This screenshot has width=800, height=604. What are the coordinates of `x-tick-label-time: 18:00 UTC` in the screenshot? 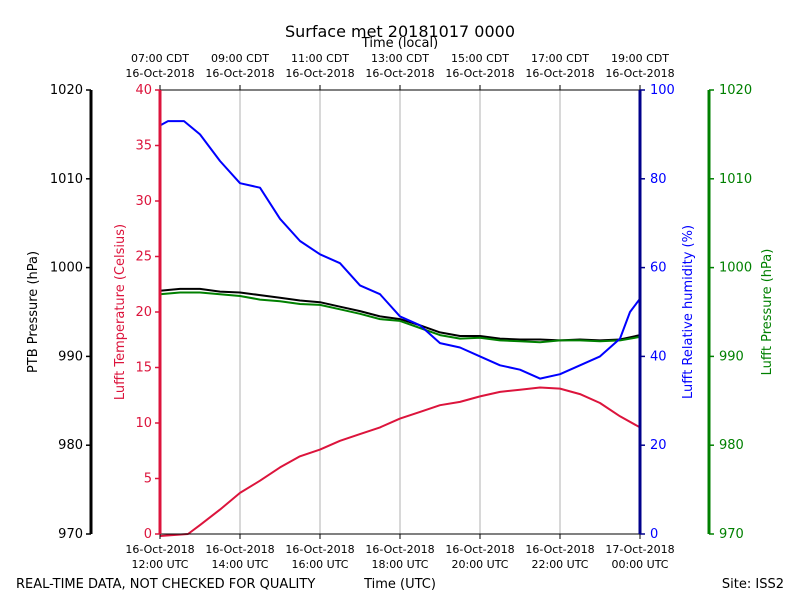 It's located at (399, 564).